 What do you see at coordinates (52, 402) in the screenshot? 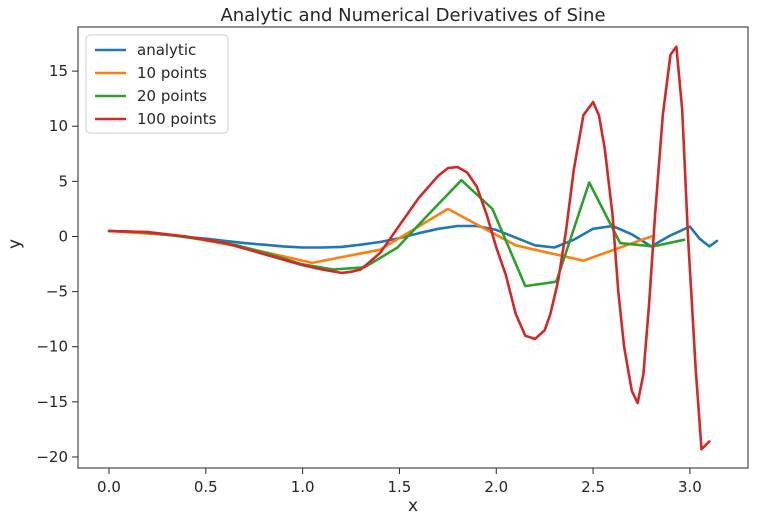
I see `y-tick-label: −15` at bounding box center [52, 402].